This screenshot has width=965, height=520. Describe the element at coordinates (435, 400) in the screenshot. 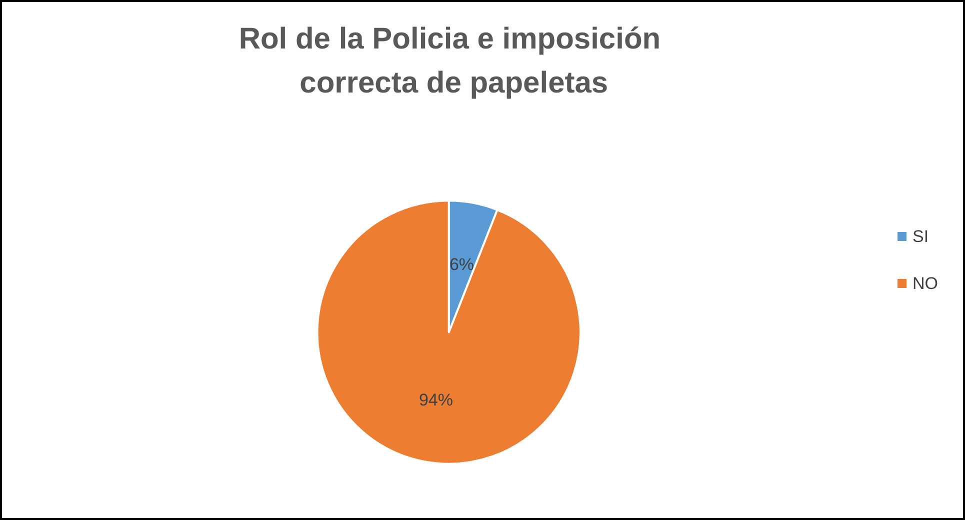

I see `data-label: 94%` at that location.